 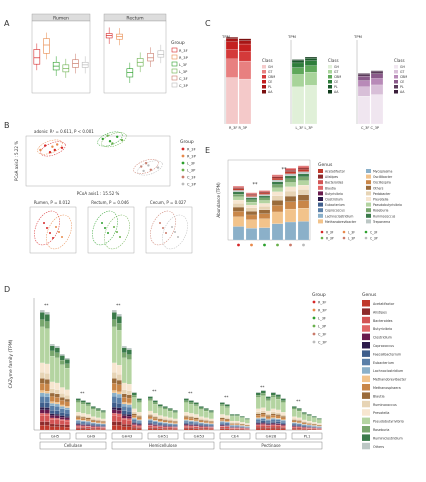 What do you see at coordinates (183, 79) in the screenshot?
I see `legend-label: C_3F` at bounding box center [183, 79].